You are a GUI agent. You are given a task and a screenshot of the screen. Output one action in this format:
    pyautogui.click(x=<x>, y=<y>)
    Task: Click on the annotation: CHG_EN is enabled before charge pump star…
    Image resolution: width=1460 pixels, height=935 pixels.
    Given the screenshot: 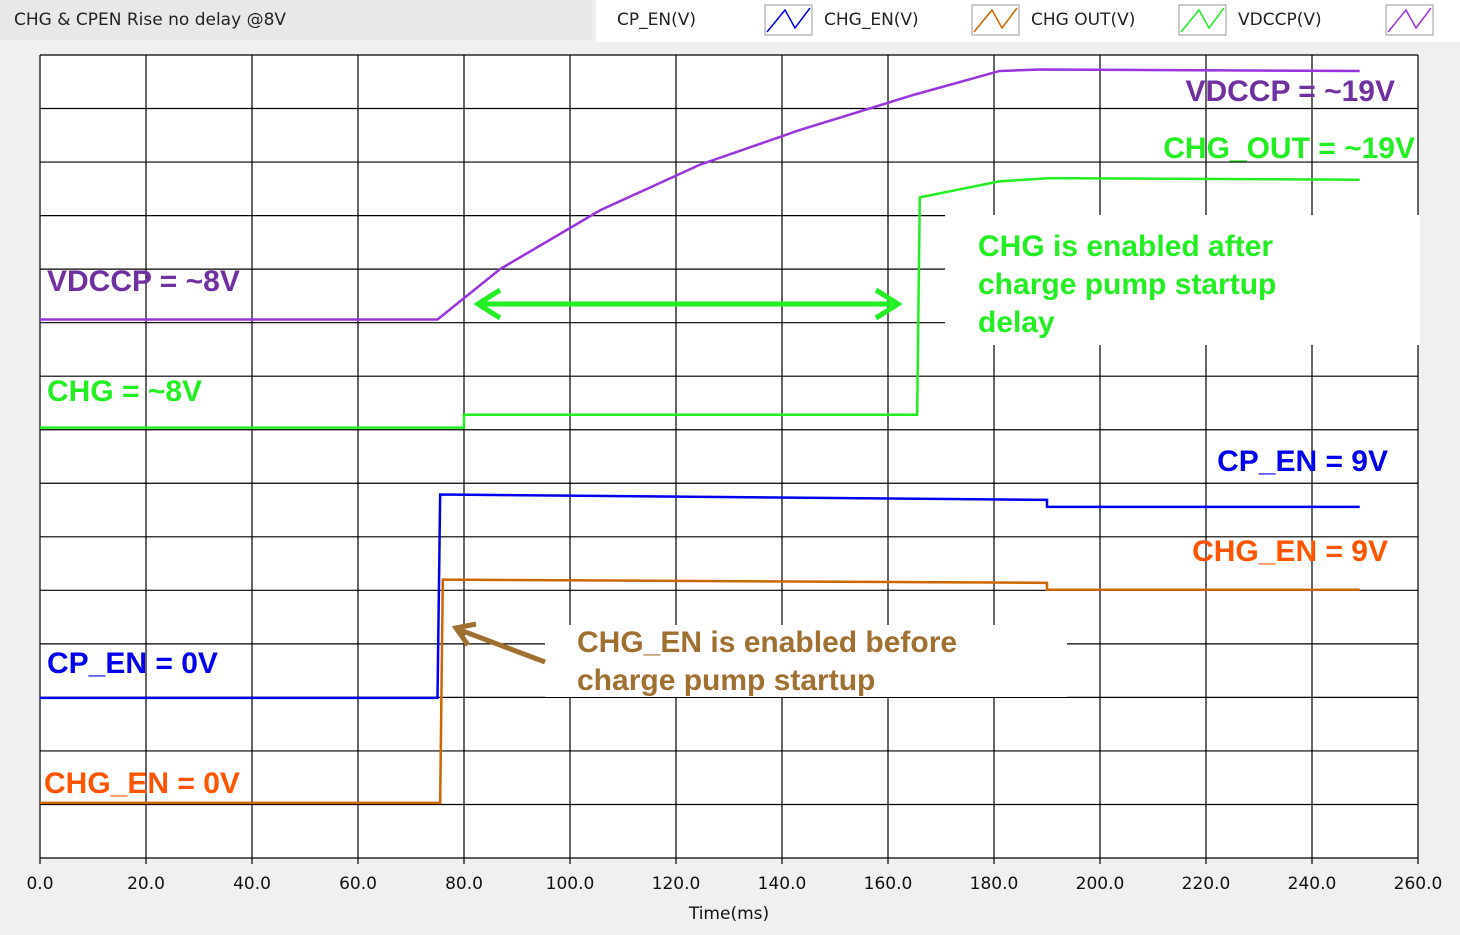 What is the action you would take?
    pyautogui.click(x=767, y=661)
    